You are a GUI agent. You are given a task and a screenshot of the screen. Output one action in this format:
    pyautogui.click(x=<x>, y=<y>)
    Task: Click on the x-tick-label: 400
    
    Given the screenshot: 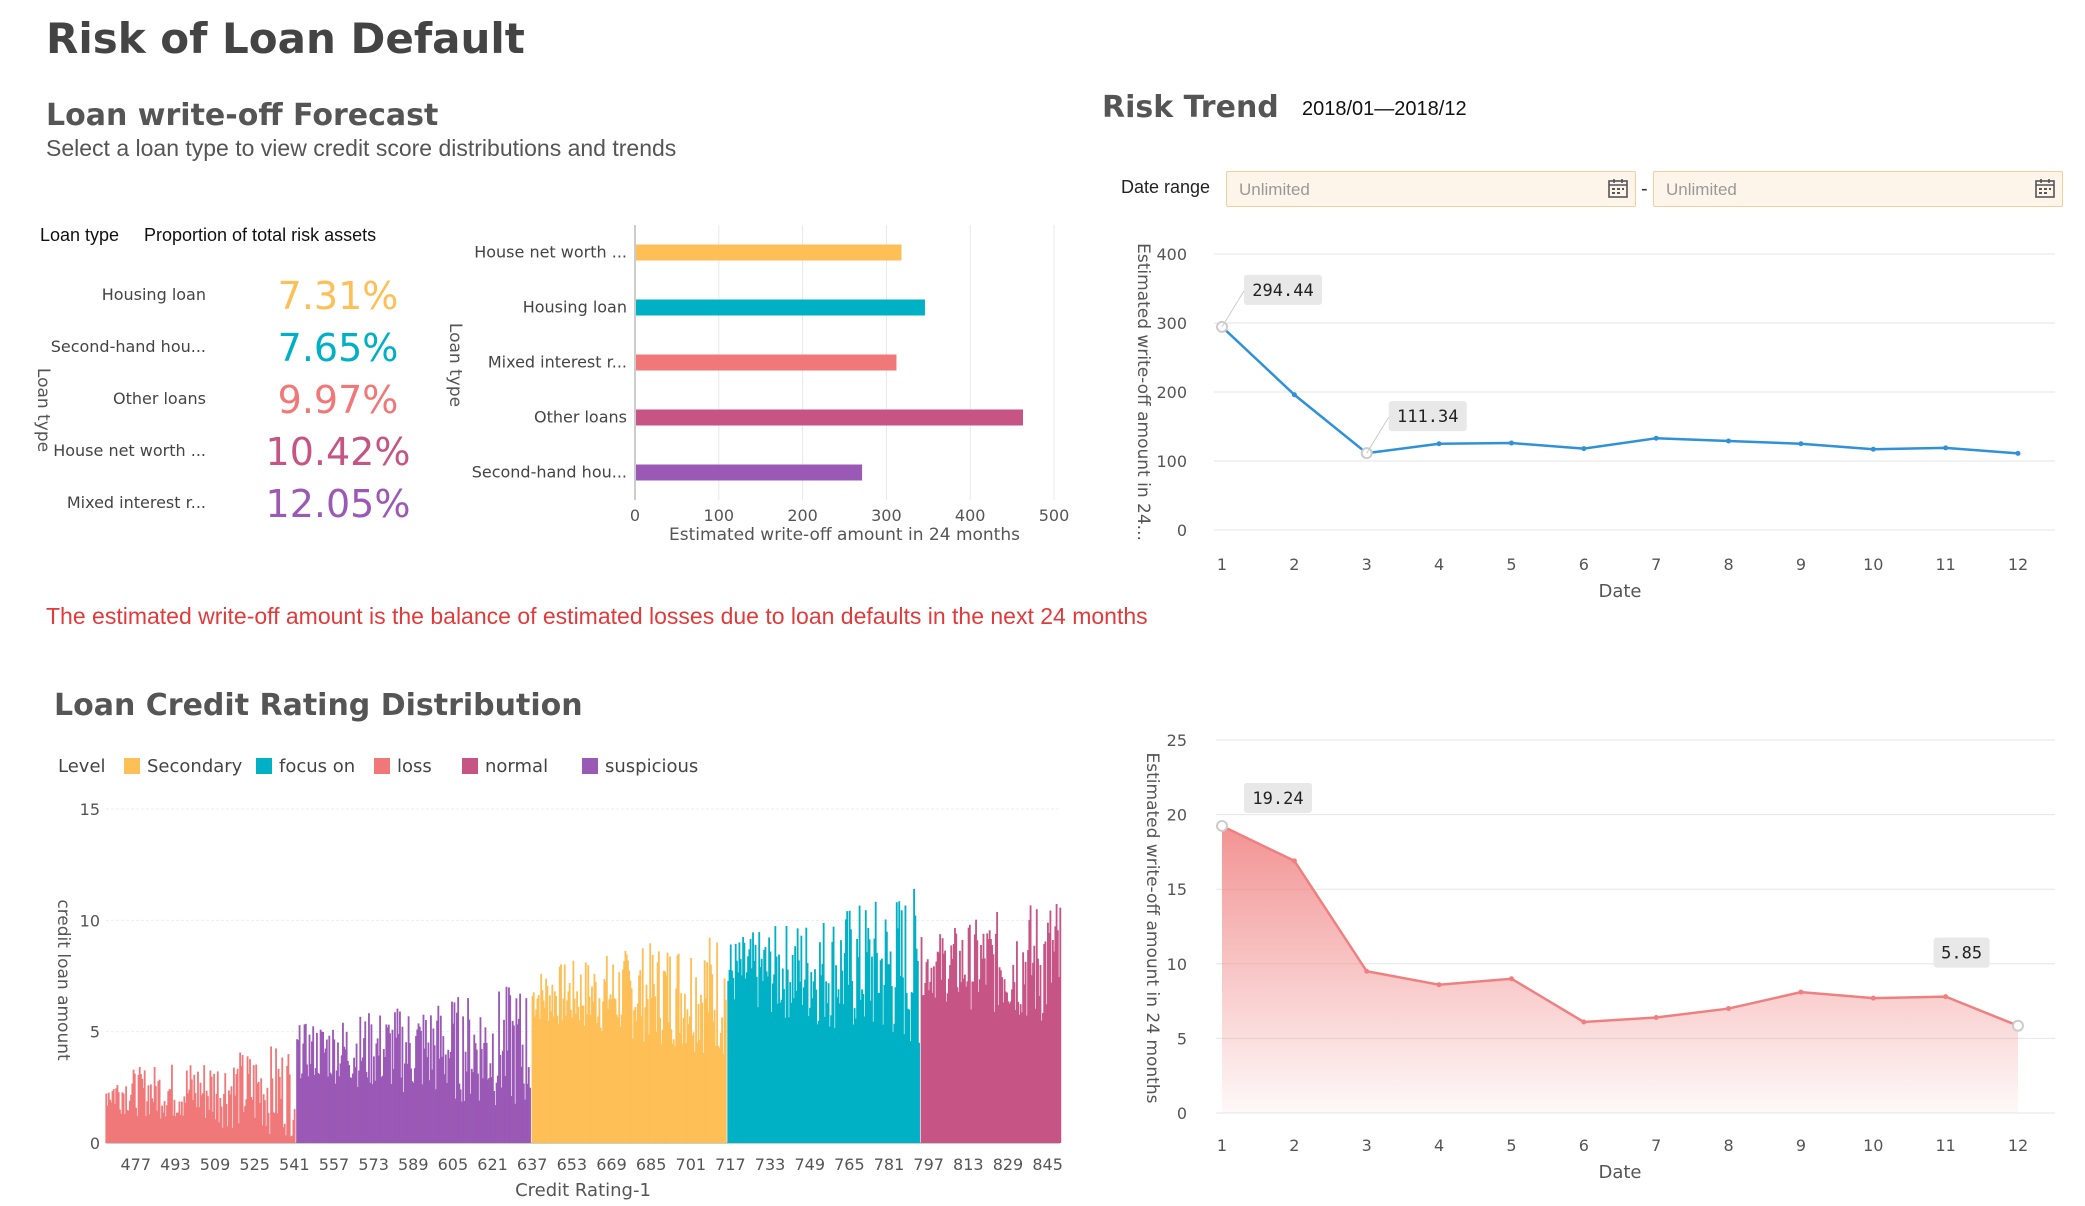 What is the action you would take?
    pyautogui.click(x=970, y=515)
    